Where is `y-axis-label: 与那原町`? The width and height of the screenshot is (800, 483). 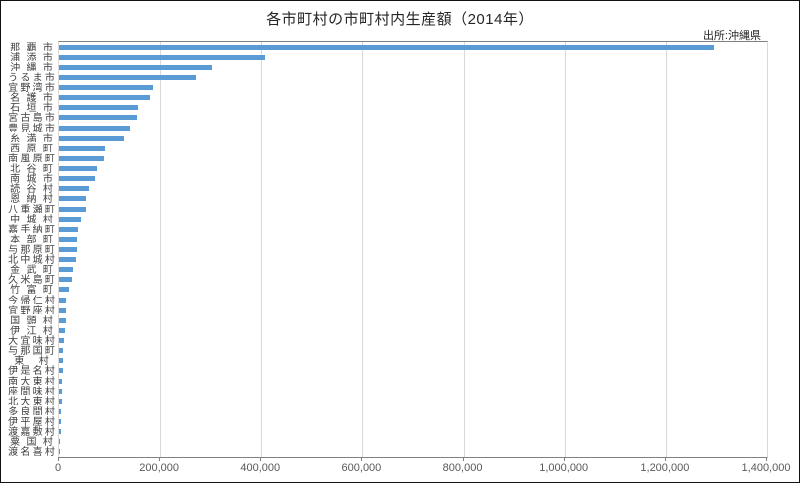
y-axis-label: 与那原町 is located at coordinates (31, 249).